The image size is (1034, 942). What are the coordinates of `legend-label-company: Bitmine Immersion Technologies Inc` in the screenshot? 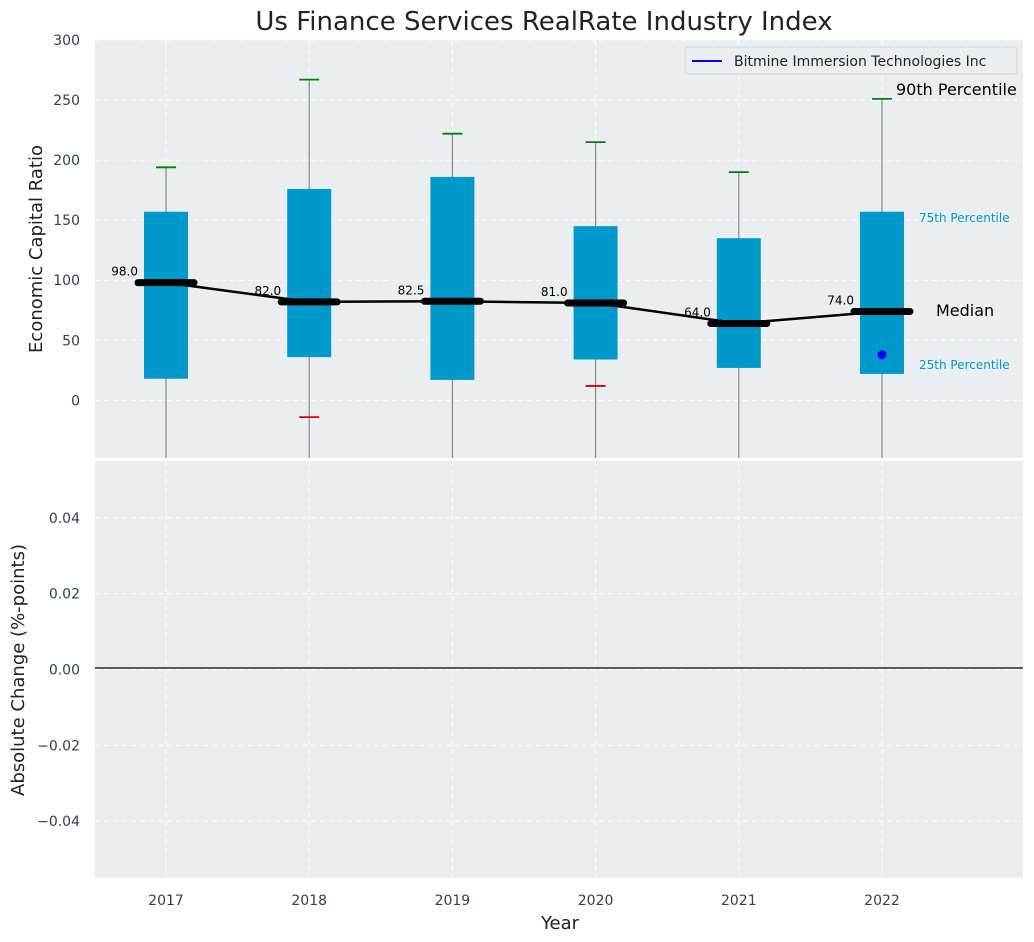 It's located at (860, 62).